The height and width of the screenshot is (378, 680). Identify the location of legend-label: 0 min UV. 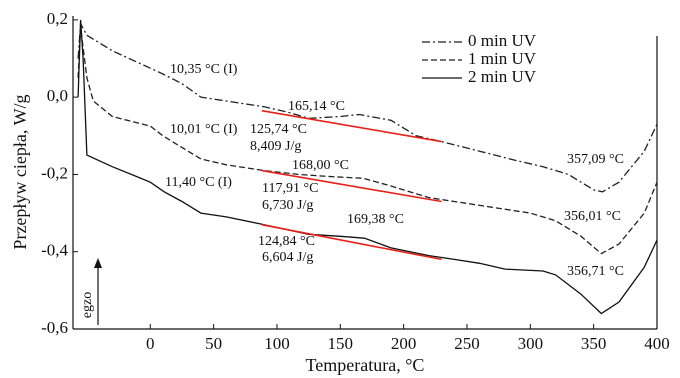
(502, 40).